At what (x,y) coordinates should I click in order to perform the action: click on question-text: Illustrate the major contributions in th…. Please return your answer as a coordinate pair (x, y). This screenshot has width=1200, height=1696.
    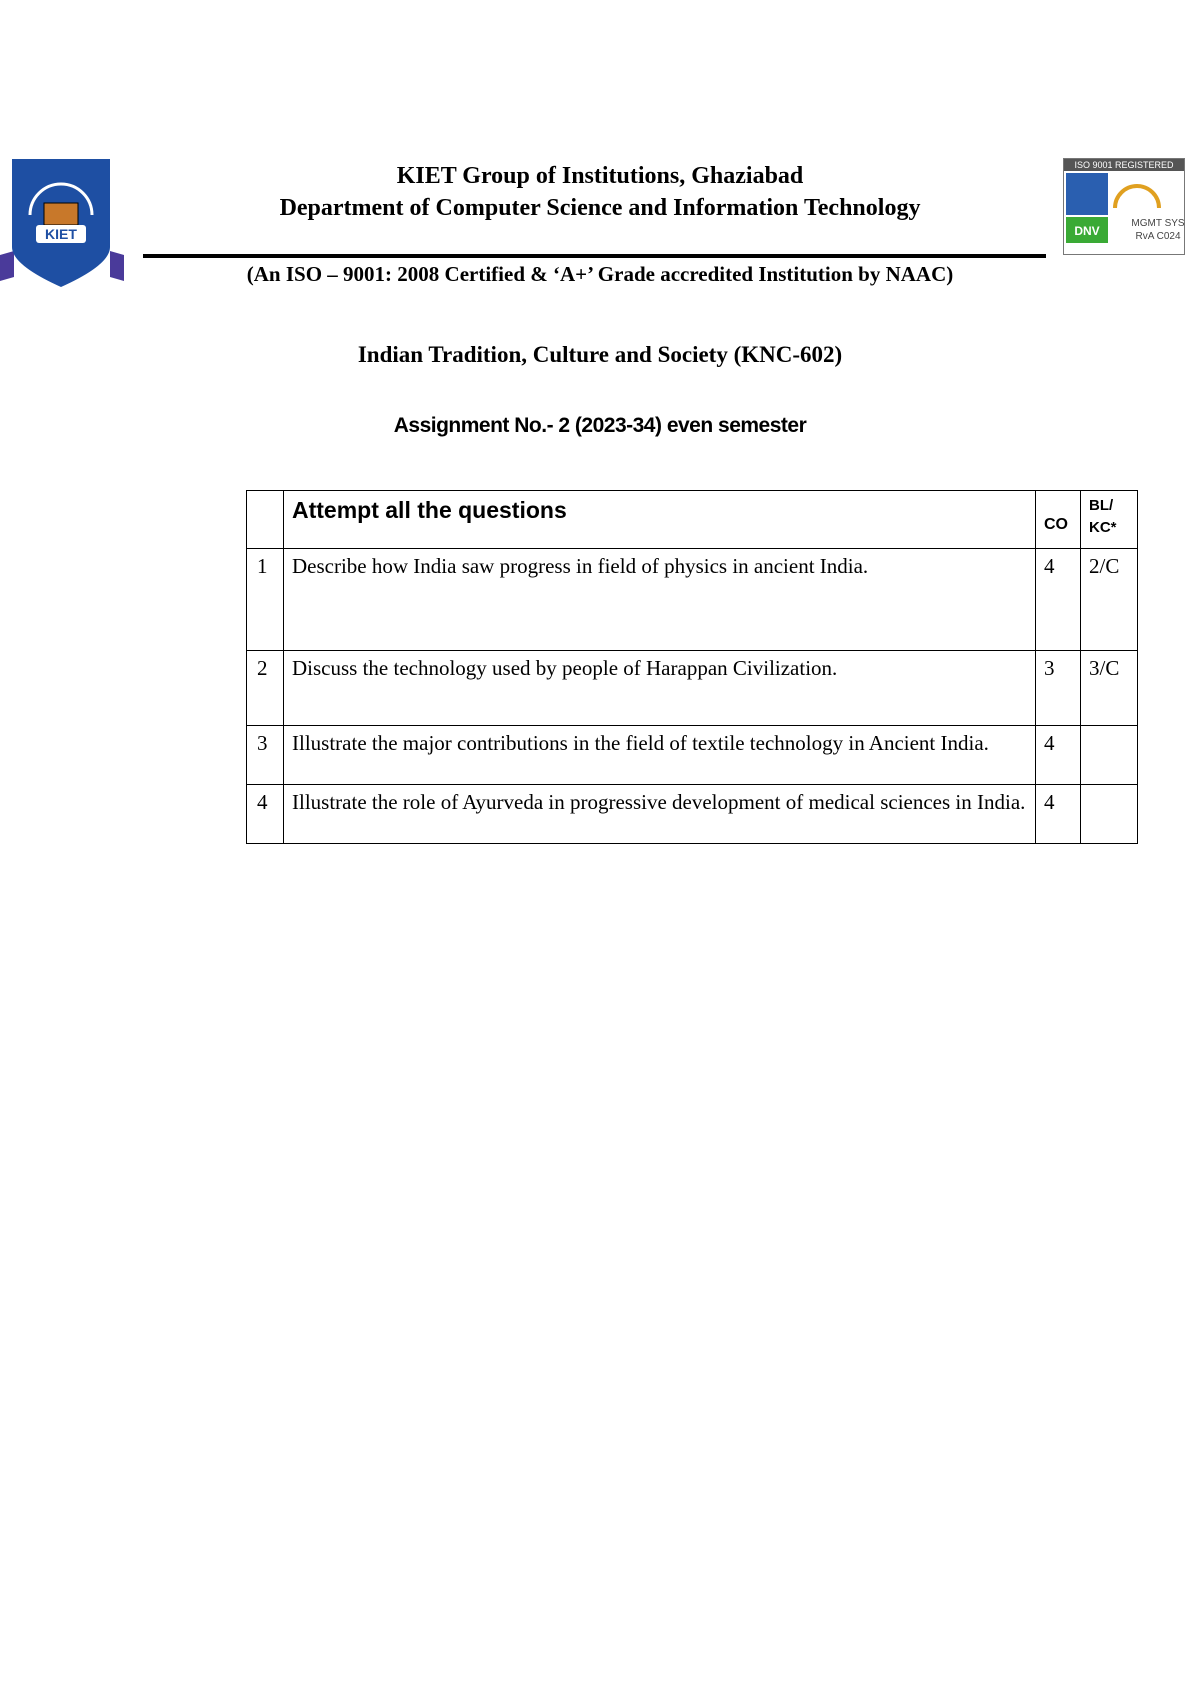
    Looking at the image, I should click on (659, 755).